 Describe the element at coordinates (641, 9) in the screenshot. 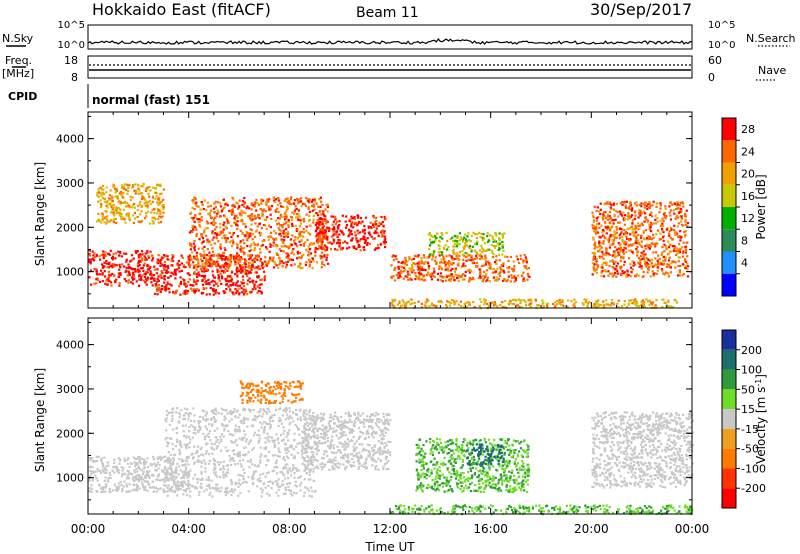

I see `date-label: 30/Sep/2017` at that location.